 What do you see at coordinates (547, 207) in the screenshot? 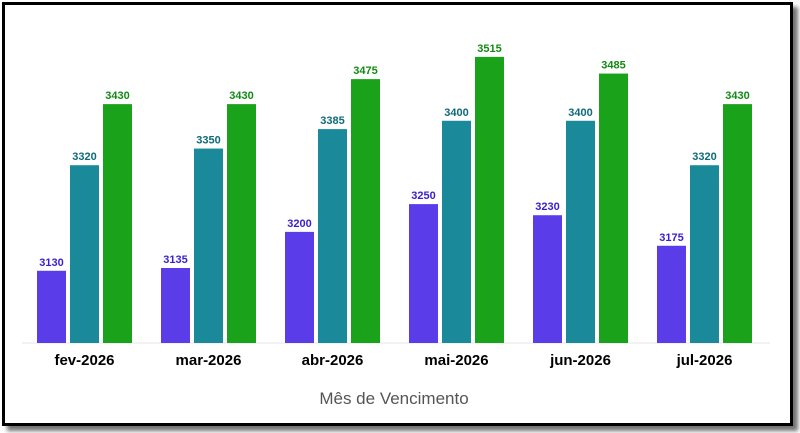
I see `value-label-jun-2026-series-1: 3230` at bounding box center [547, 207].